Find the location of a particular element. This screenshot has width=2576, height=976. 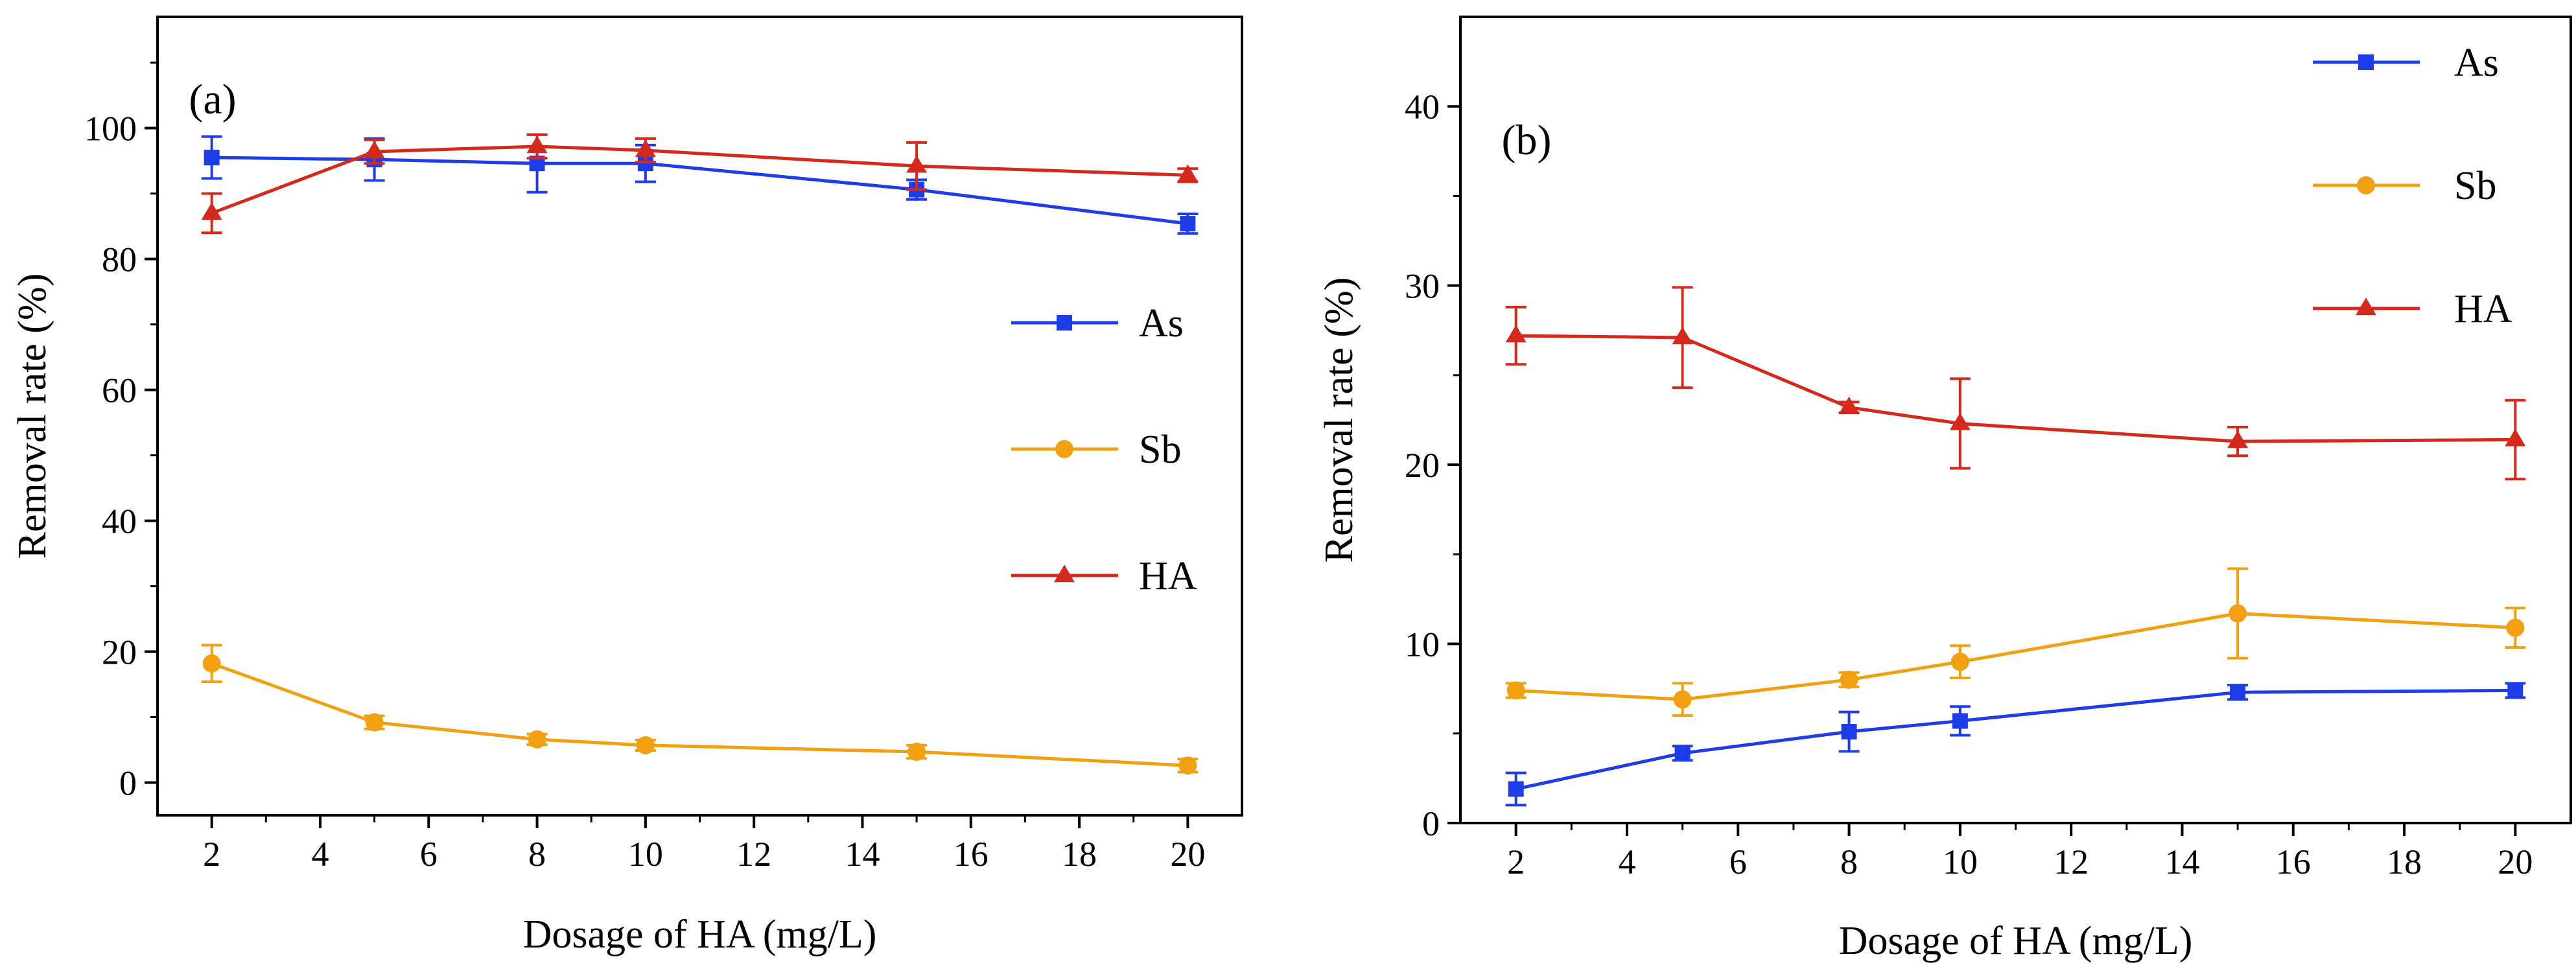

a-series-ha is located at coordinates (700, 184).